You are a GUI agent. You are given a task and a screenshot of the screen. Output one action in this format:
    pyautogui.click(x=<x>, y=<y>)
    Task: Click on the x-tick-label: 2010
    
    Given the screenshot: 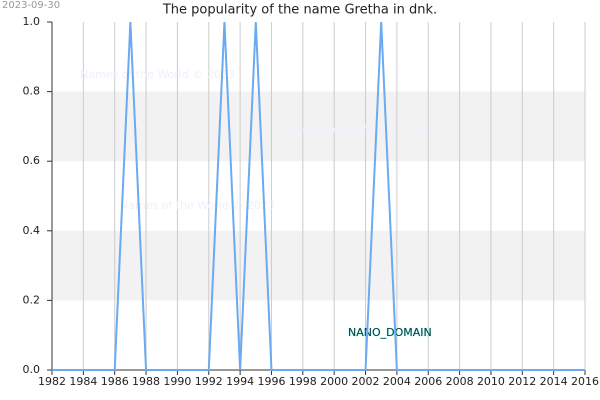 What is the action you would take?
    pyautogui.click(x=491, y=381)
    